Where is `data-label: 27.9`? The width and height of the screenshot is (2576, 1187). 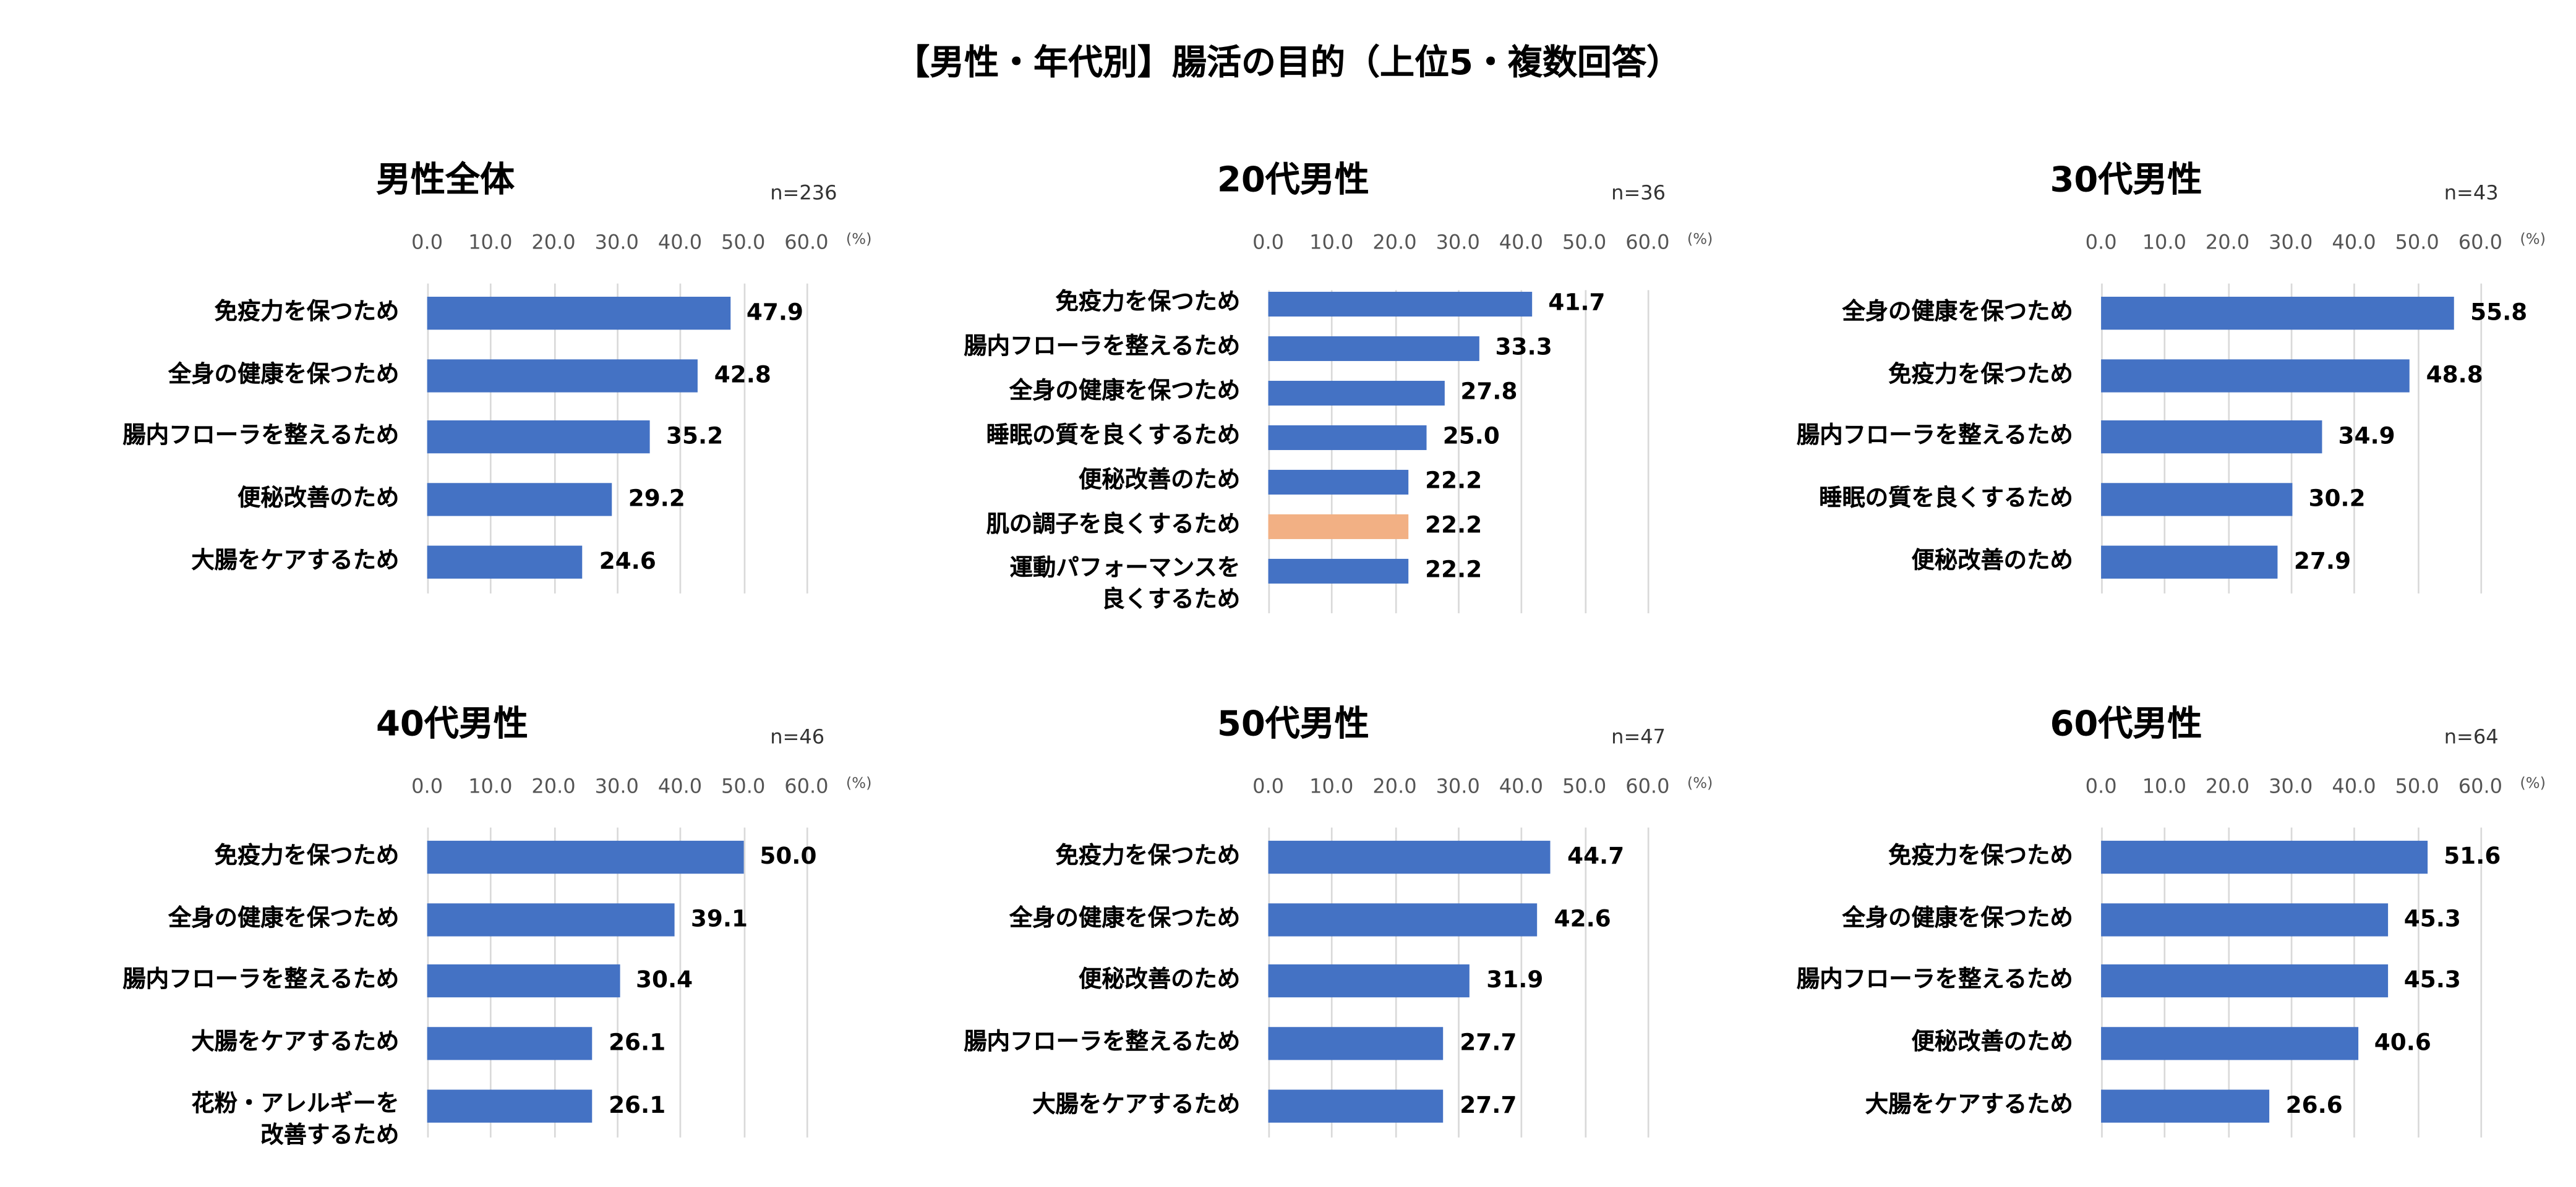
data-label: 27.9 is located at coordinates (2322, 562).